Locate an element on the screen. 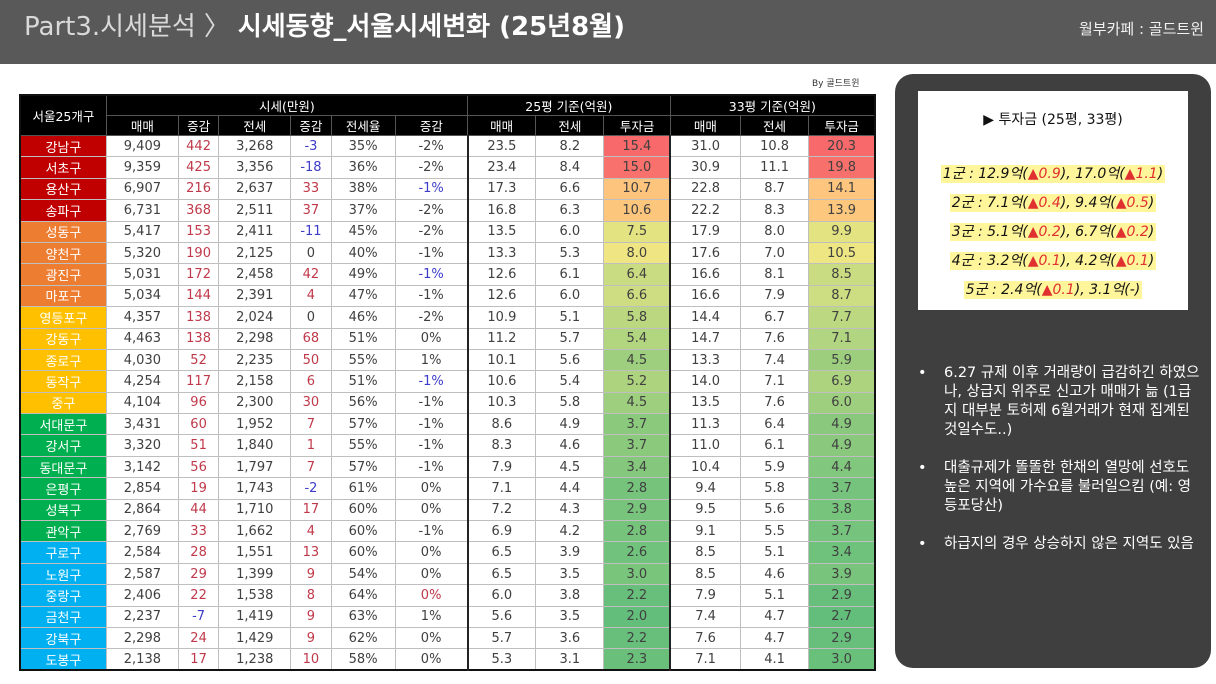 This screenshot has width=1216, height=684. district-name: 마포구 is located at coordinates (63, 296).